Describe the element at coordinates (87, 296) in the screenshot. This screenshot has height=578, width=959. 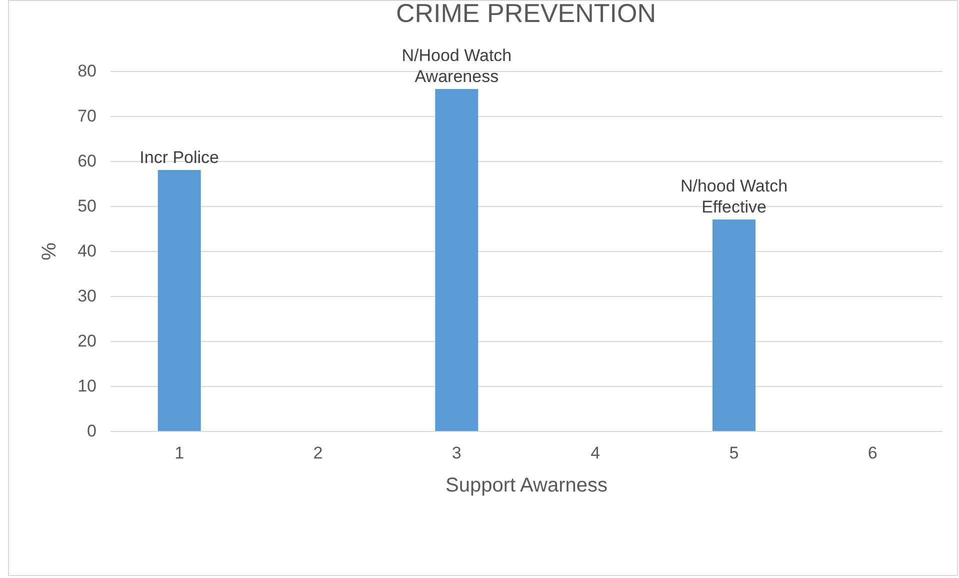
I see `y-tick-label: 30` at that location.